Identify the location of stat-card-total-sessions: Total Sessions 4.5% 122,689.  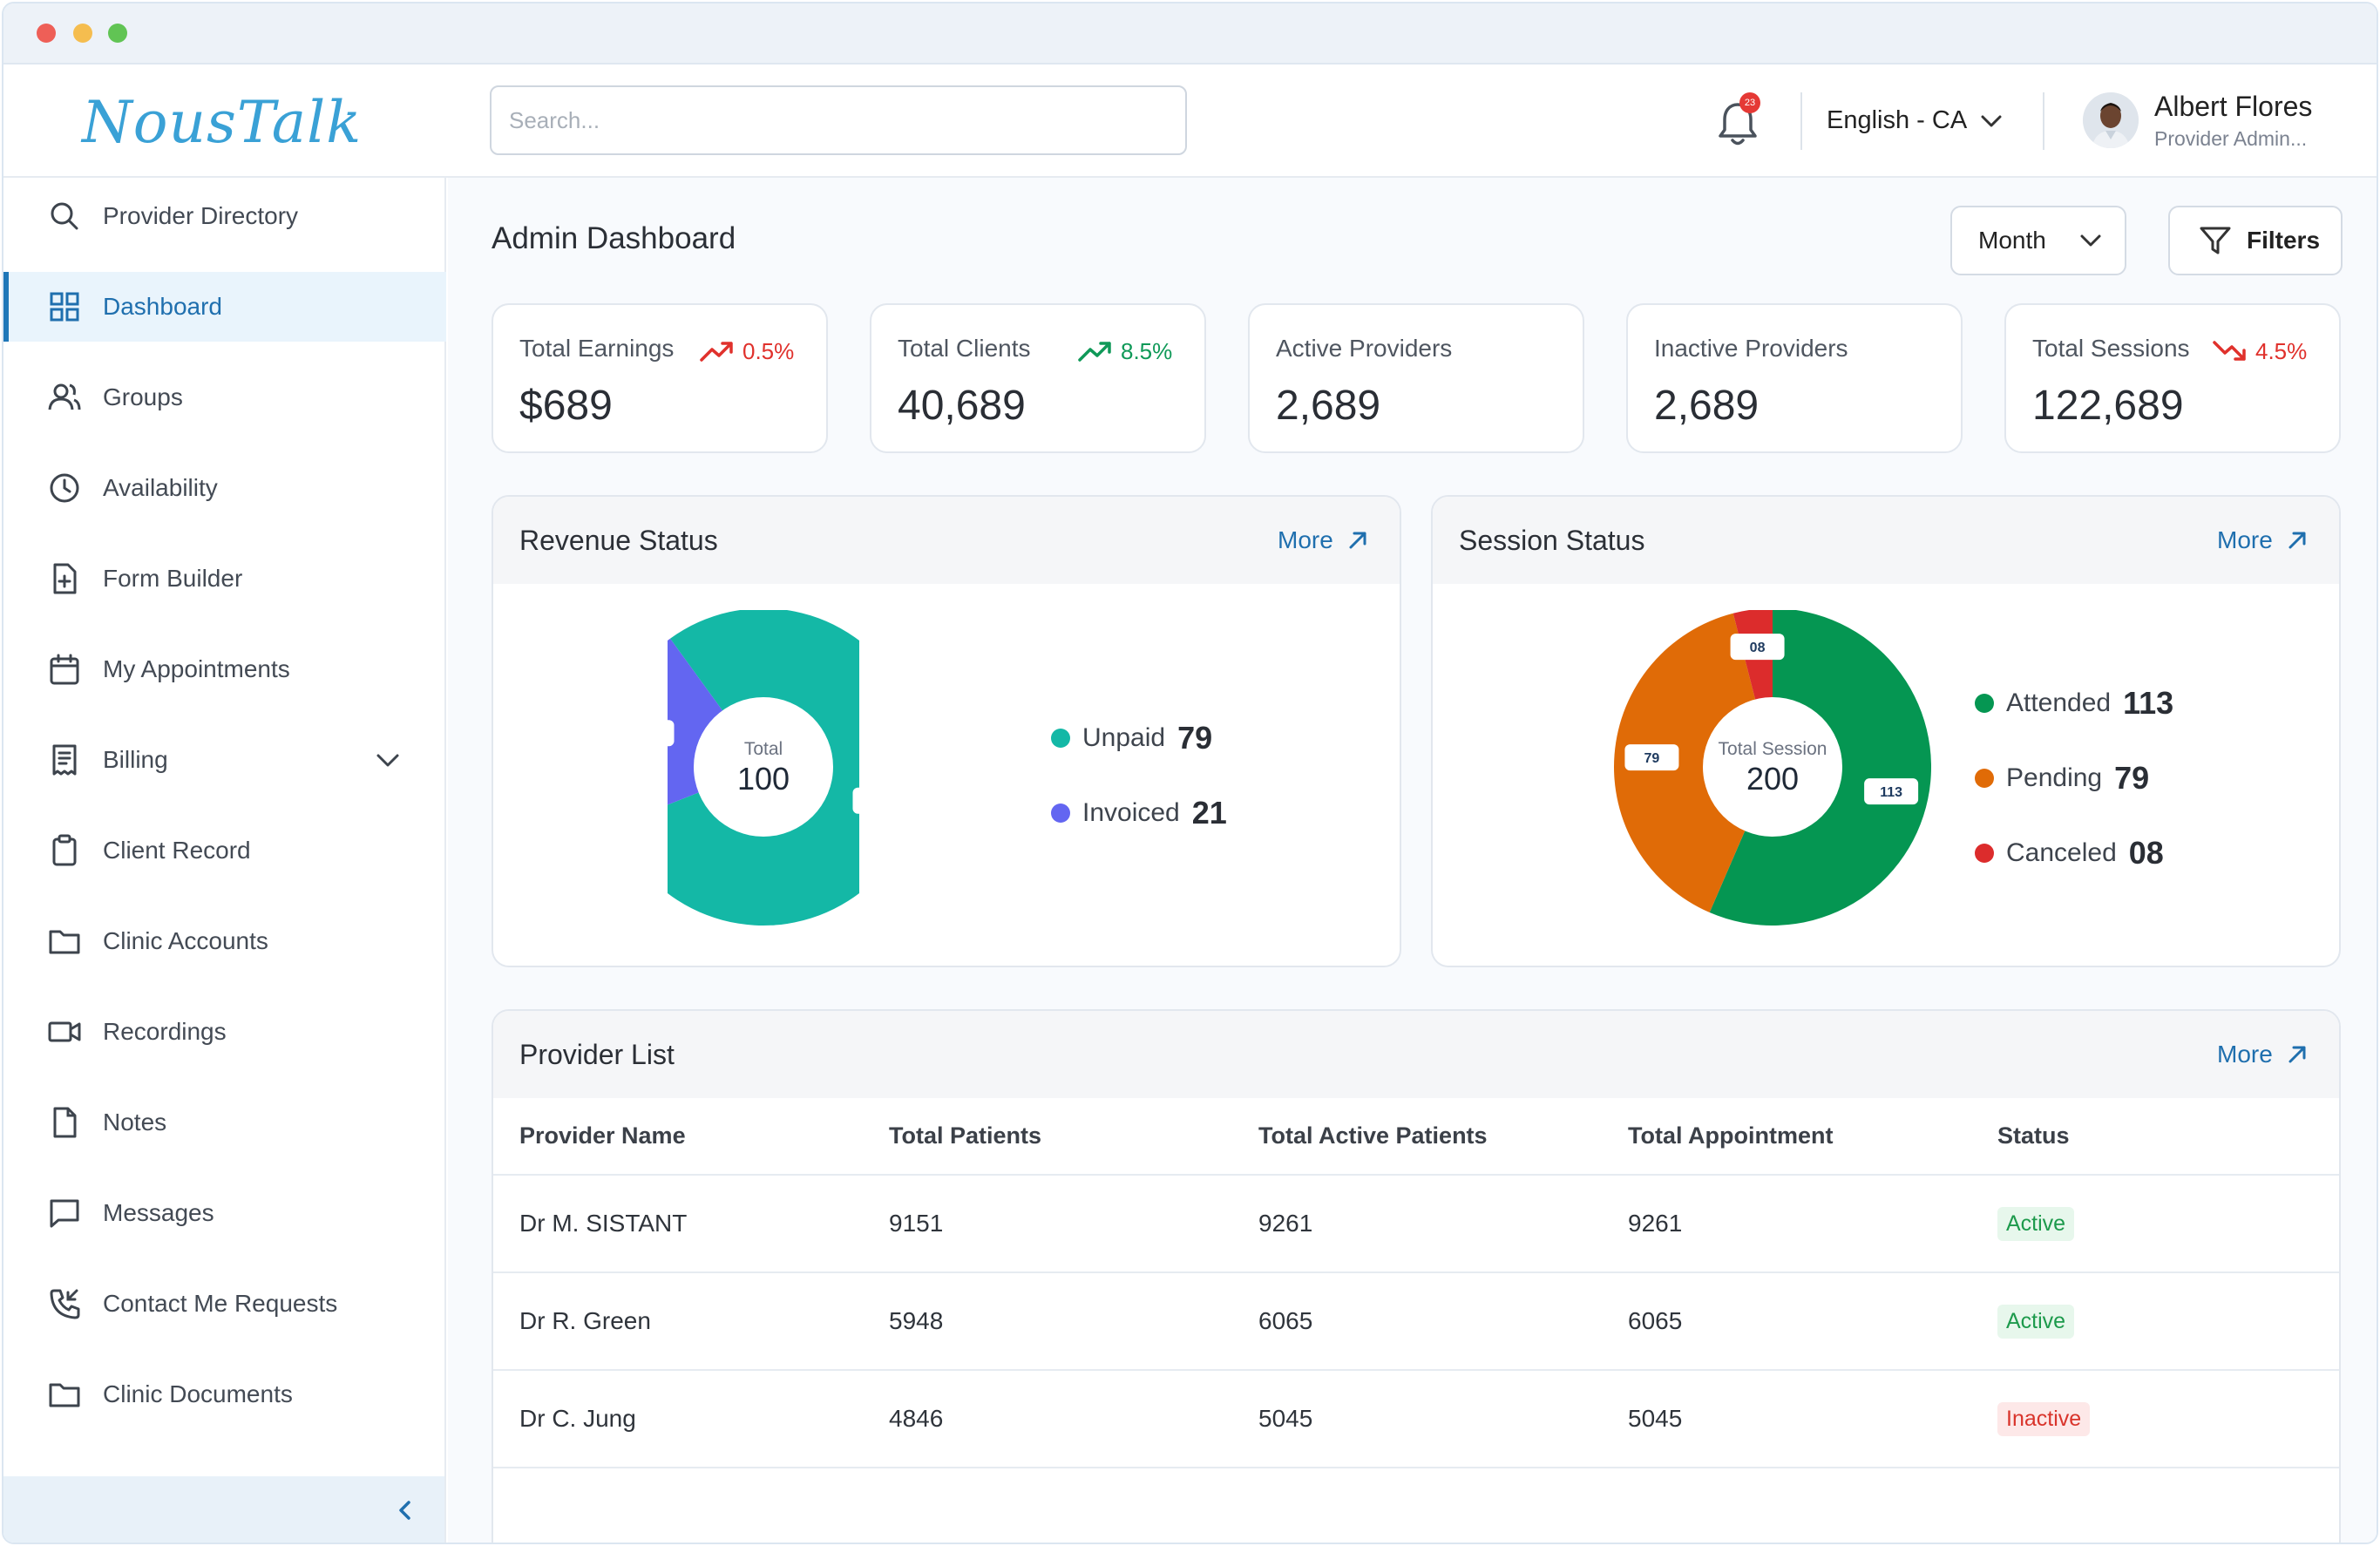
(2172, 378).